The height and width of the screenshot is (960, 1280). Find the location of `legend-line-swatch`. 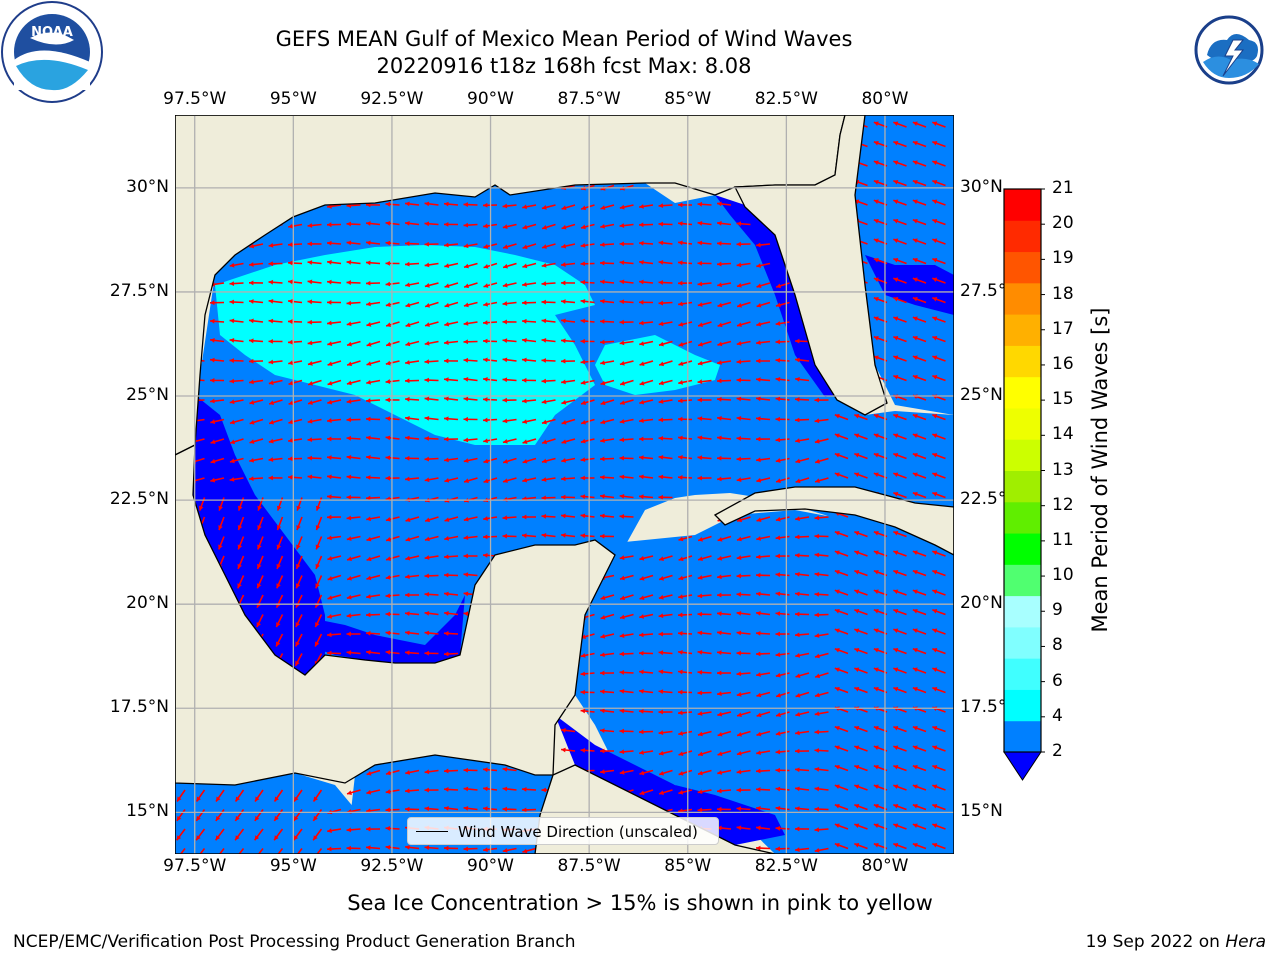

legend-line-swatch is located at coordinates (432, 831).